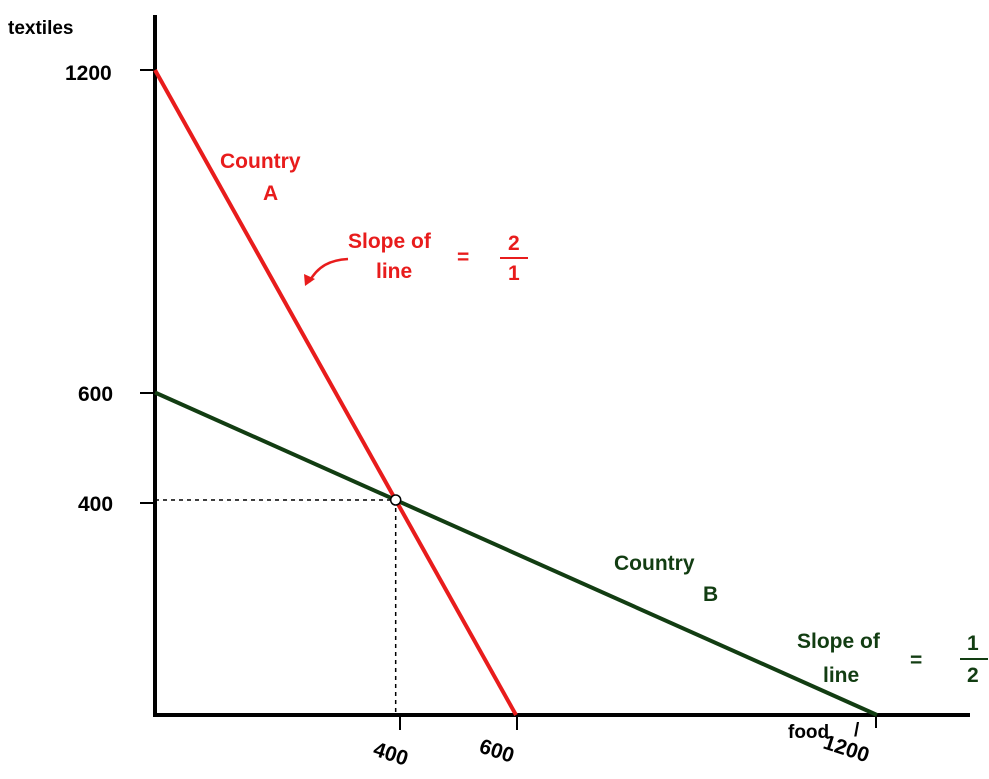 The width and height of the screenshot is (989, 779). I want to click on y-tick-label-600: 600, so click(95, 394).